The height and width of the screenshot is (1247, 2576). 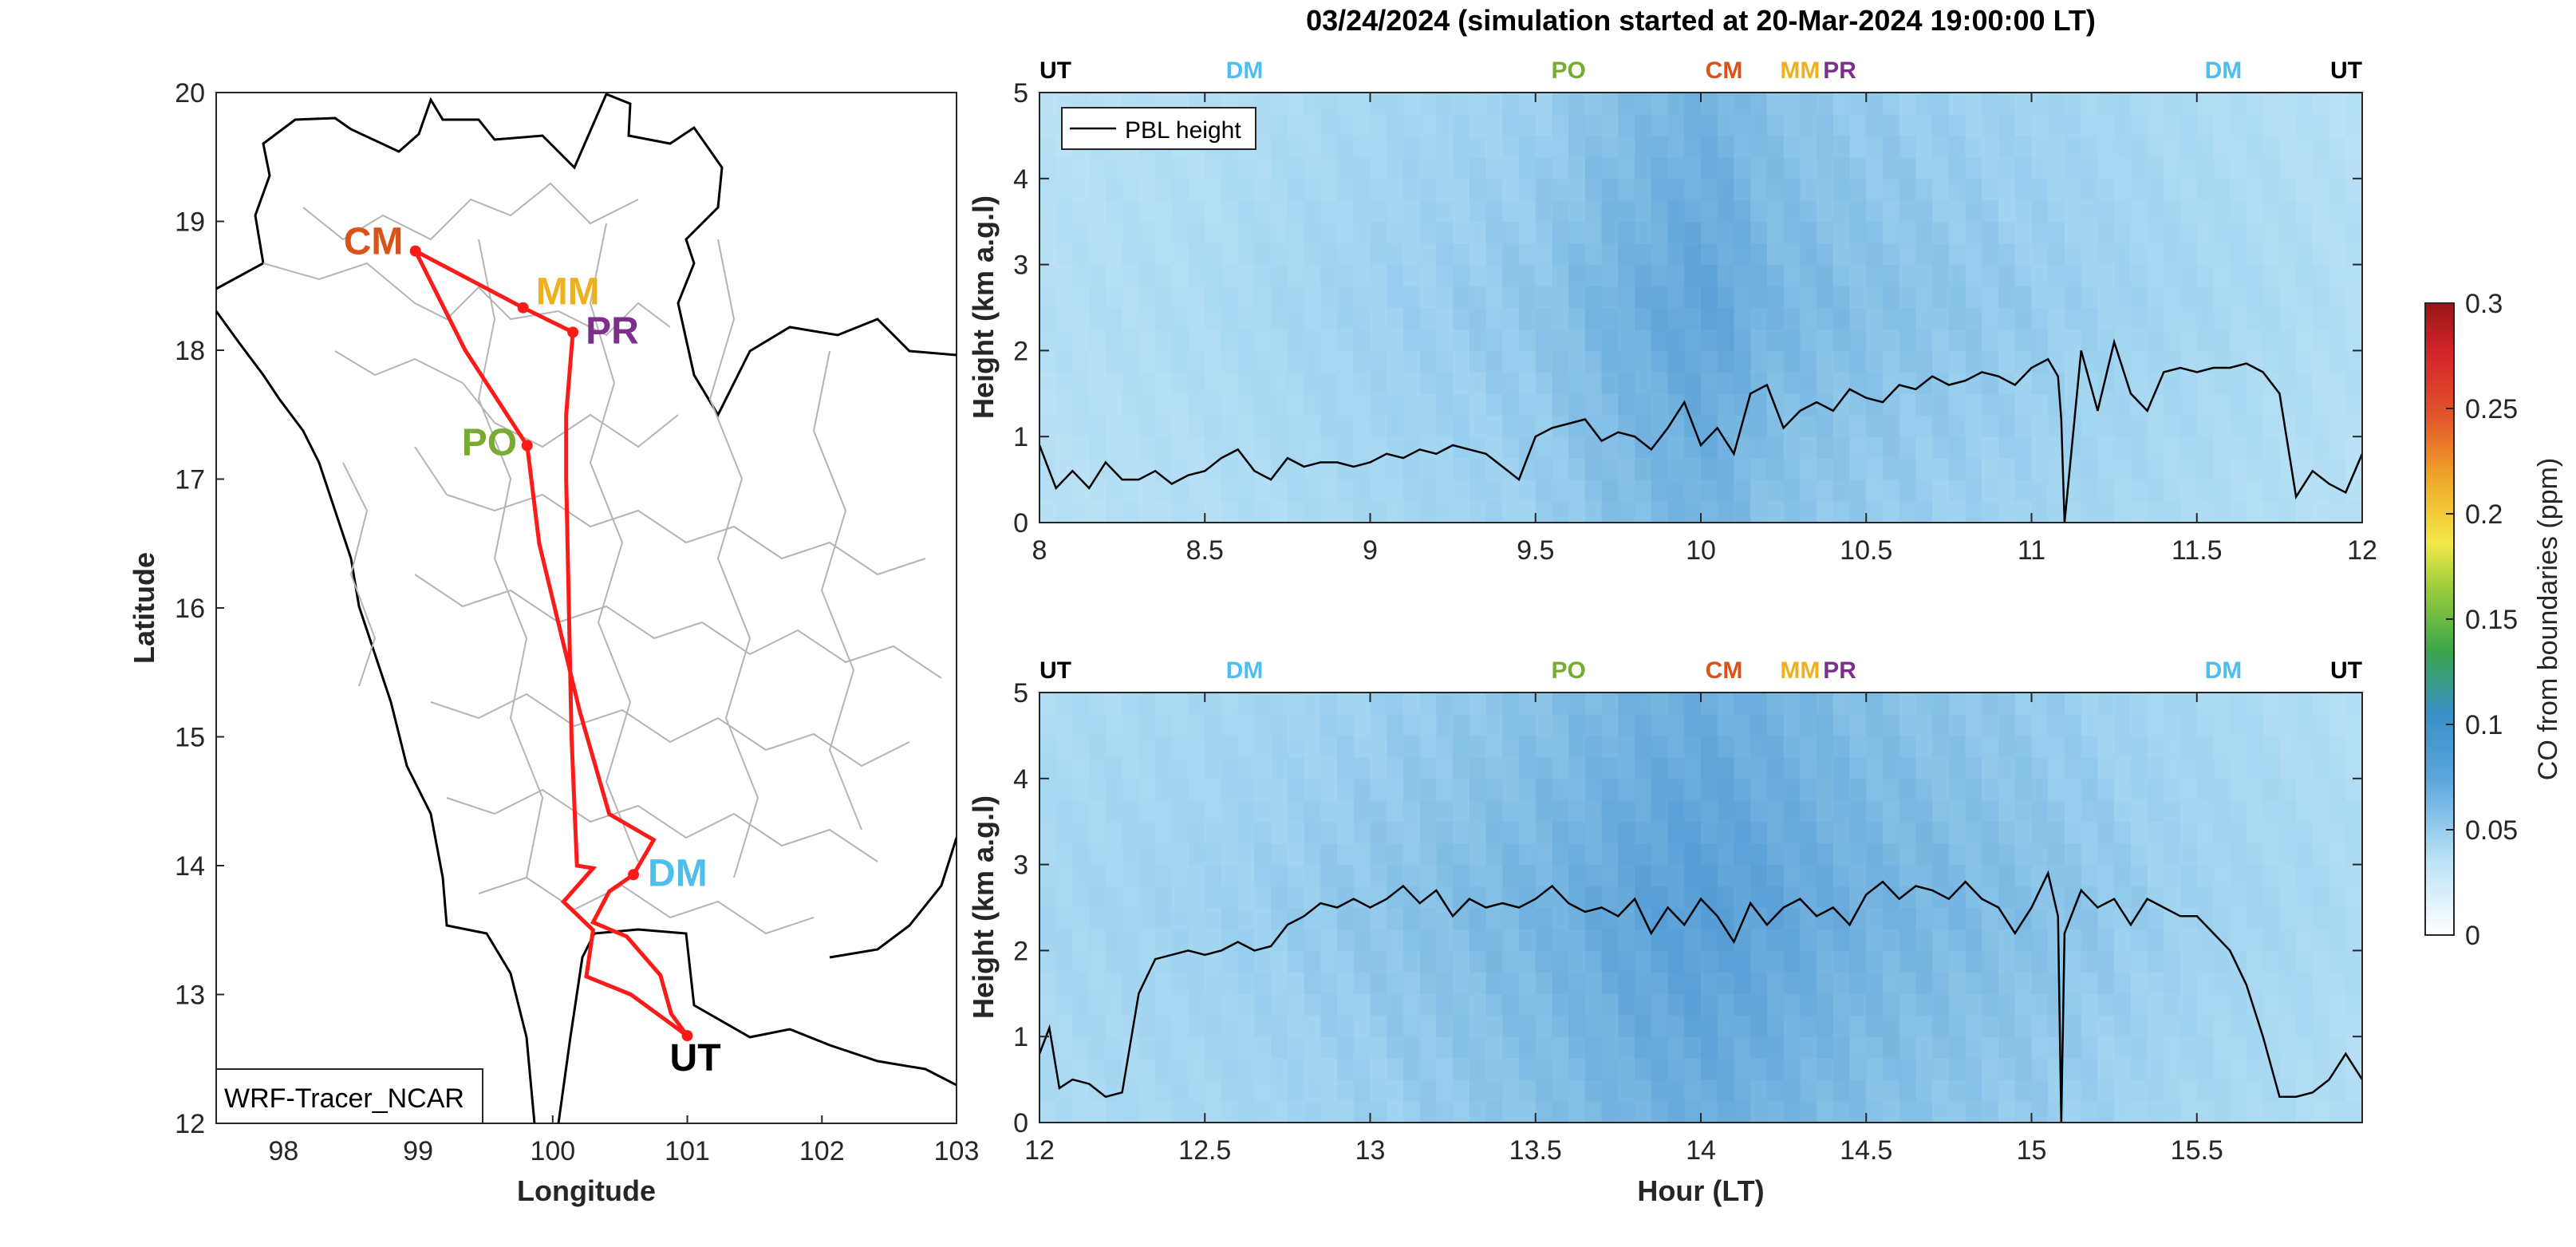 What do you see at coordinates (573, 332) in the screenshot?
I see `site-marker-pr` at bounding box center [573, 332].